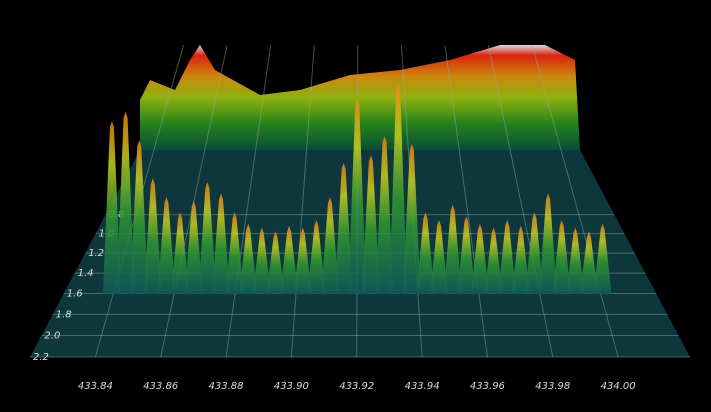 This screenshot has height=412, width=711. What do you see at coordinates (356, 386) in the screenshot?
I see `x-tick-label: 433.92` at bounding box center [356, 386].